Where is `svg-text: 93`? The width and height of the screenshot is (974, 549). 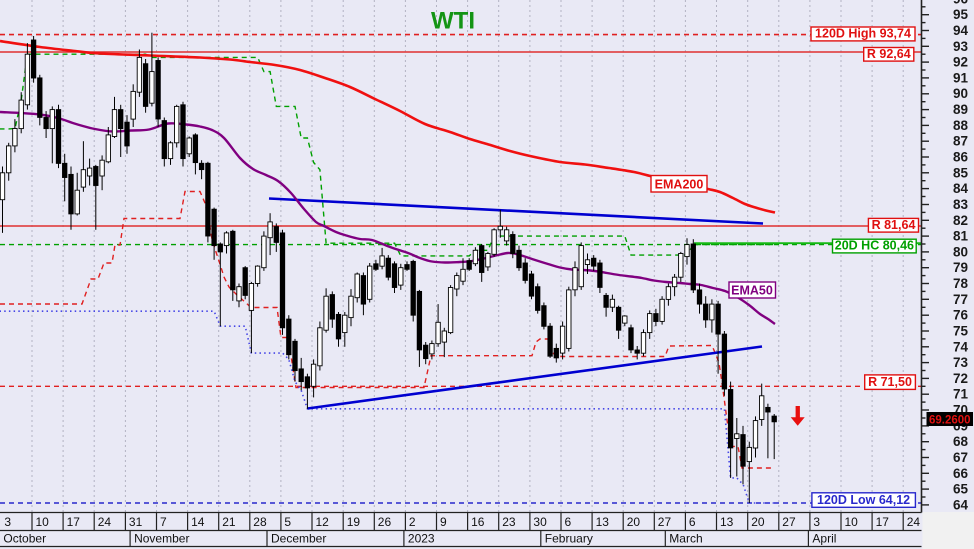 svg-text: 93 is located at coordinates (961, 46).